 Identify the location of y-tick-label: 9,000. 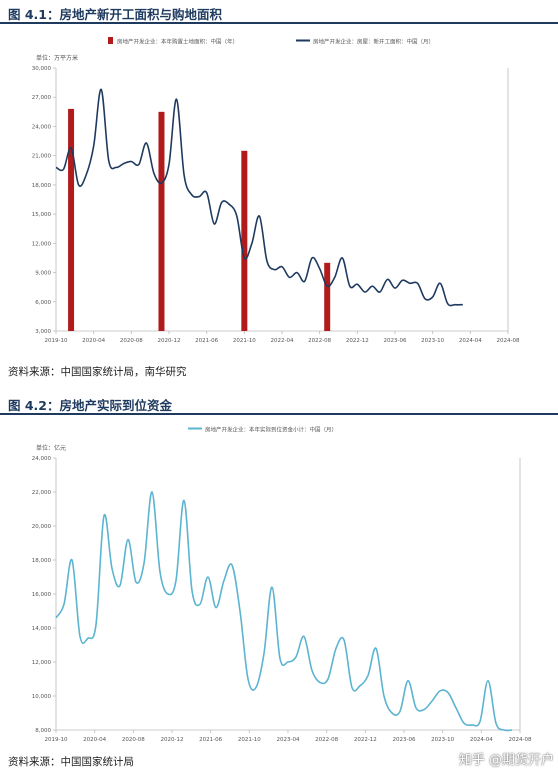
(43, 274).